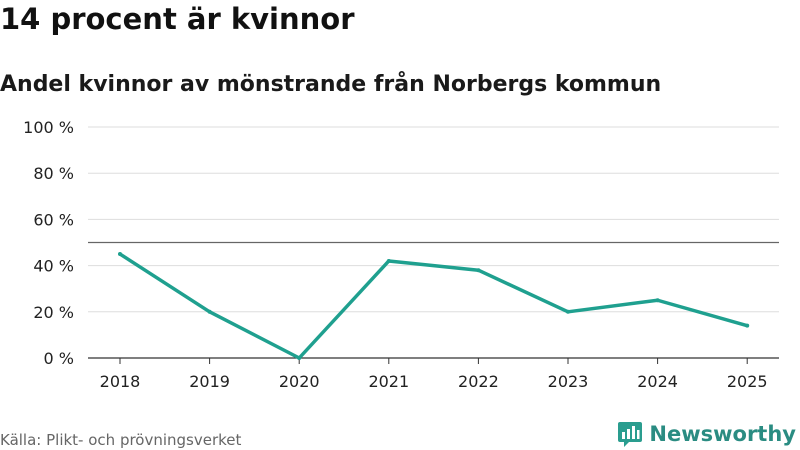 This screenshot has width=800, height=450. What do you see at coordinates (120, 381) in the screenshot?
I see `x-tick-label: 2018` at bounding box center [120, 381].